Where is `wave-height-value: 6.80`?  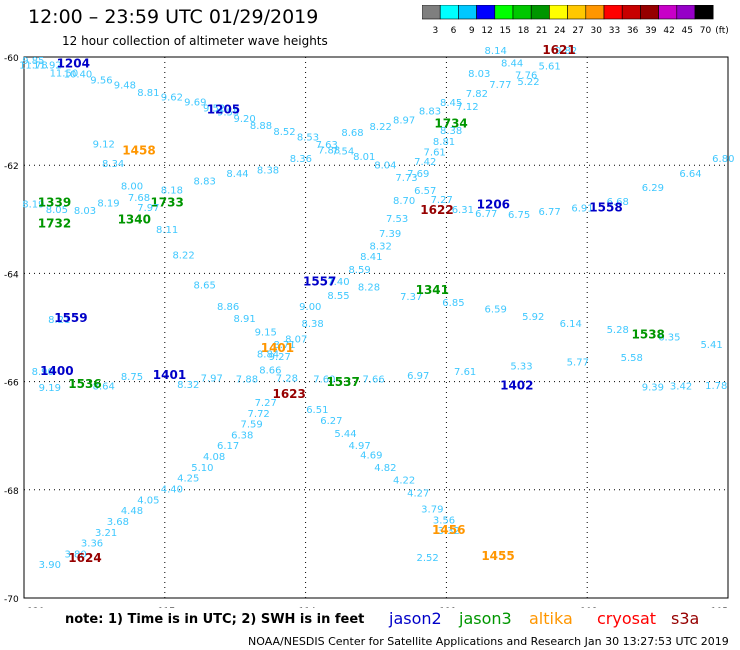
wave-height-value: 6.80 is located at coordinates (723, 159).